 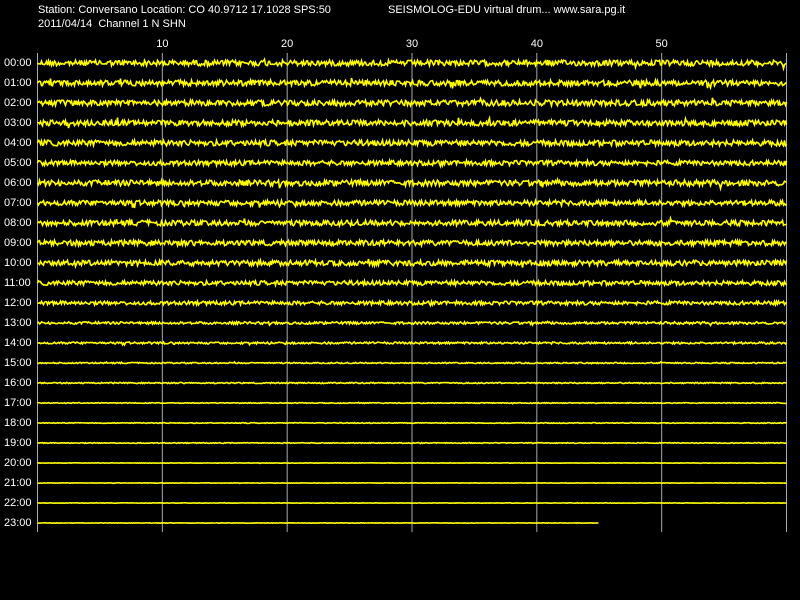 I want to click on row-label: 11:00, so click(x=17, y=283).